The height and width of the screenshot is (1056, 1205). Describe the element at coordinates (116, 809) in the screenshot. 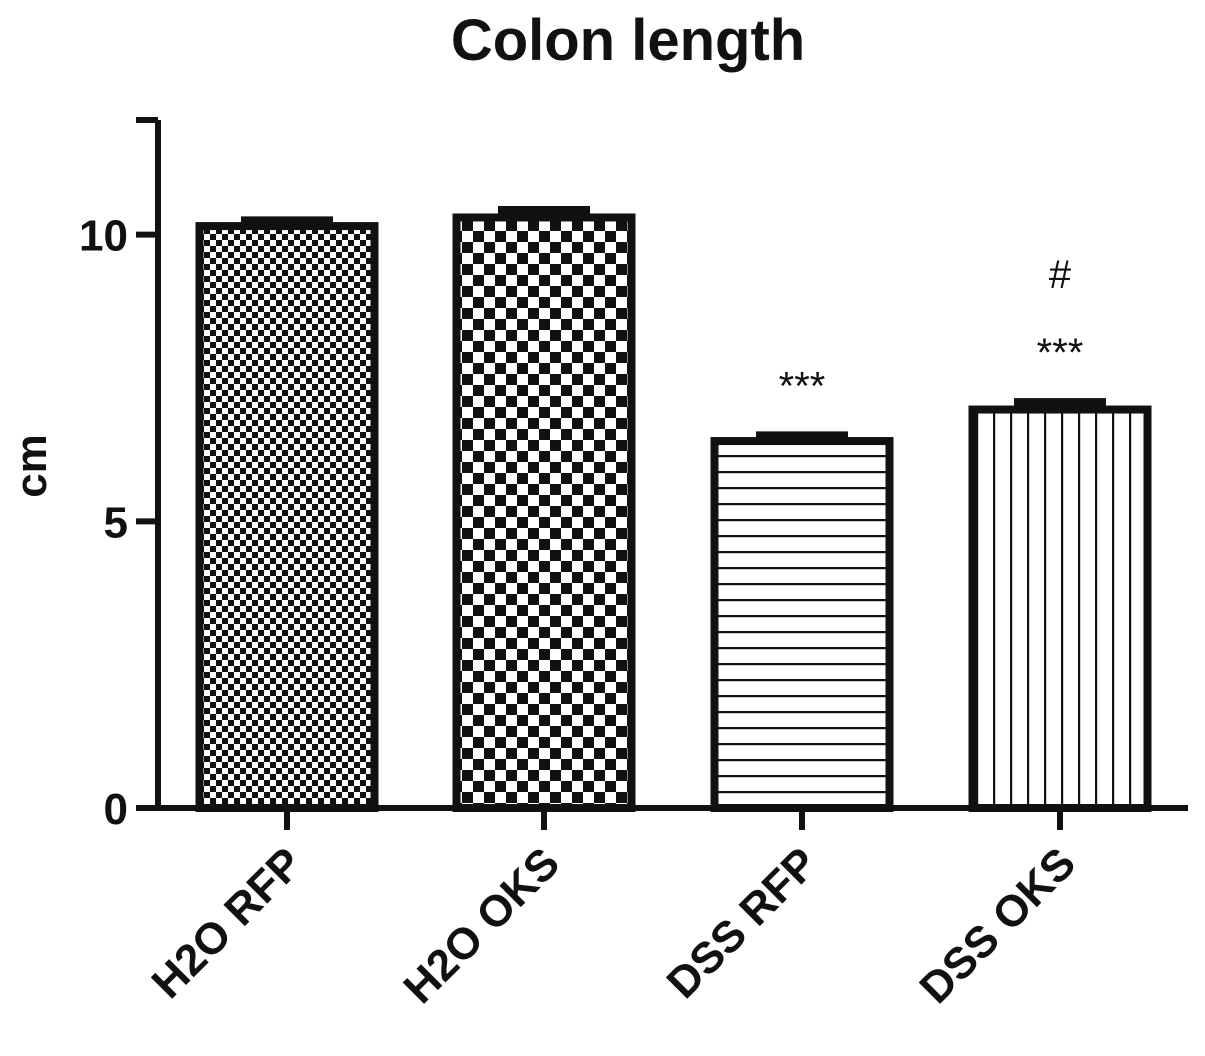

I see `y-tick-label: 0` at that location.